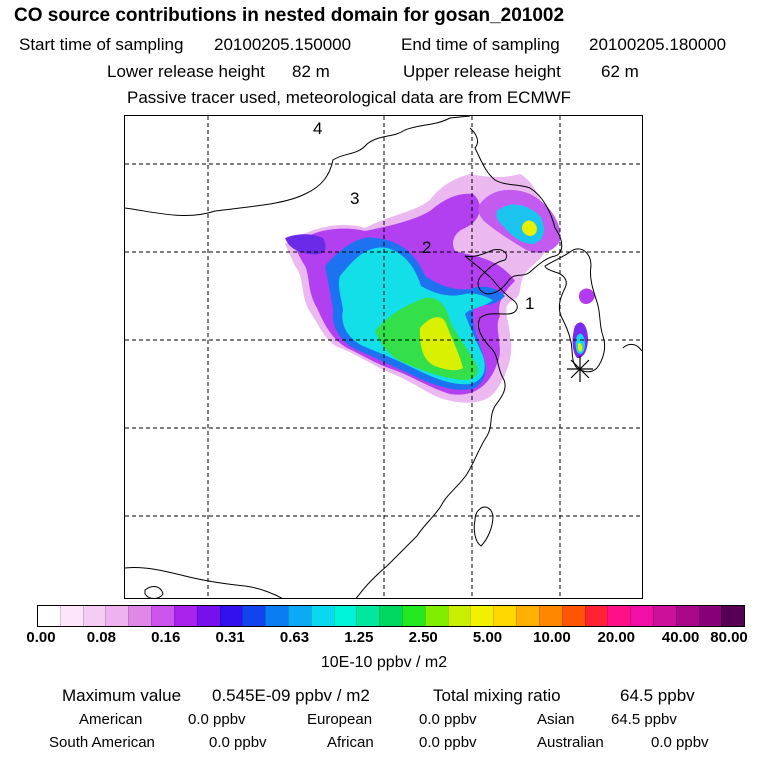 The width and height of the screenshot is (768, 768). Describe the element at coordinates (122, 695) in the screenshot. I see `max-value-label: Maximum value` at that location.